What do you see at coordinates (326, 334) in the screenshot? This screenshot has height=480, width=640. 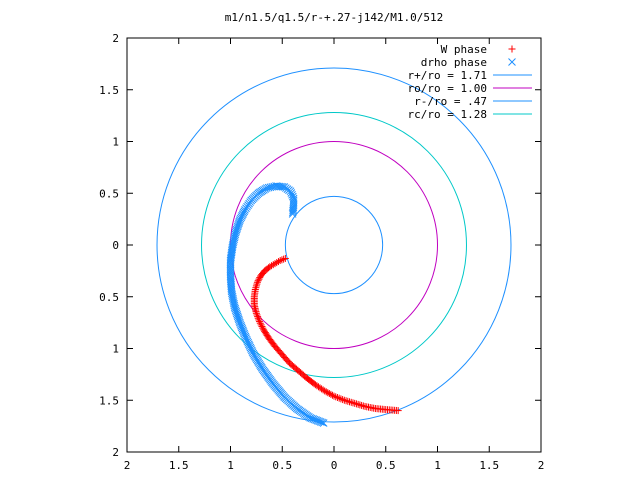 I see `w-phase-series` at bounding box center [326, 334].